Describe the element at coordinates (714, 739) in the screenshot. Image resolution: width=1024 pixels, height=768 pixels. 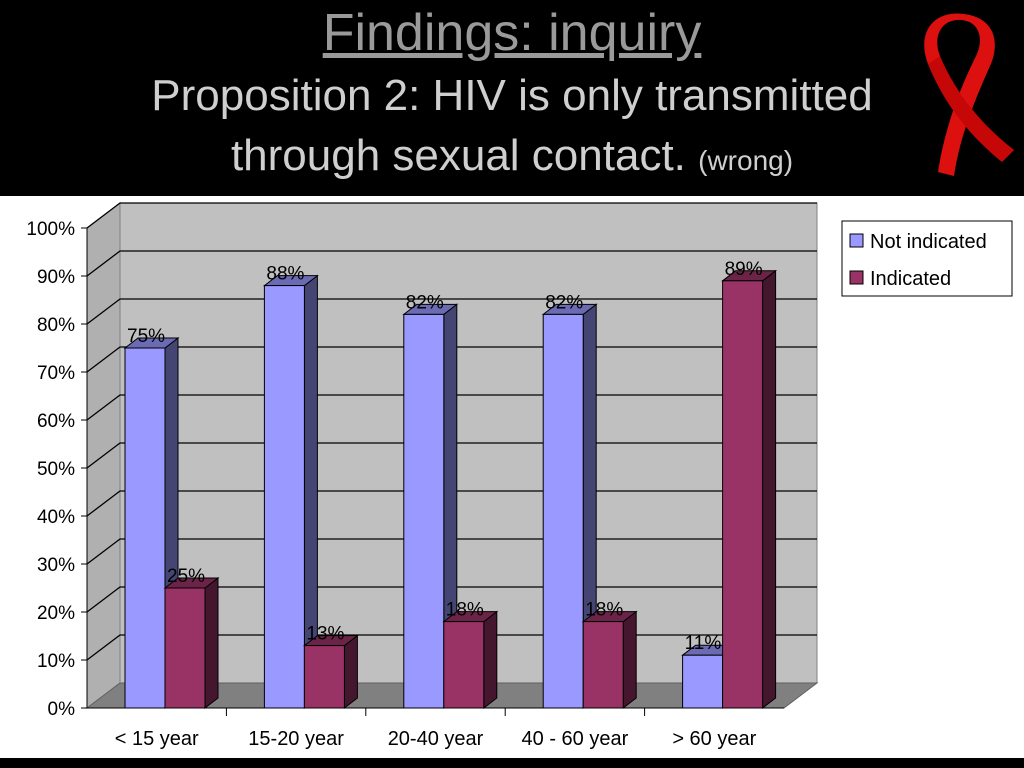
I see `x-tick-label: > 60 year` at that location.